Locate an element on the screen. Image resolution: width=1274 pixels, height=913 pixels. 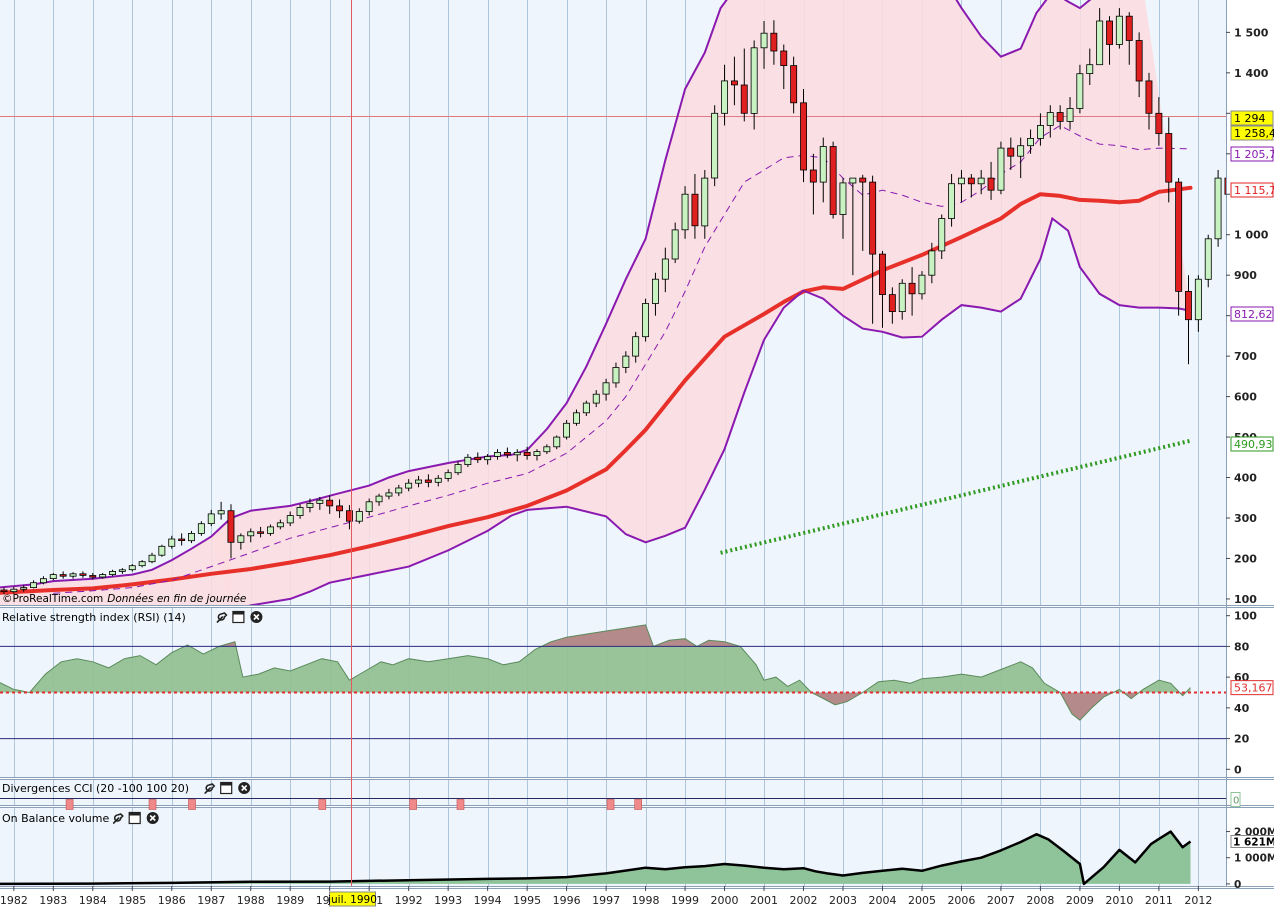
obv-line is located at coordinates (596, 858).